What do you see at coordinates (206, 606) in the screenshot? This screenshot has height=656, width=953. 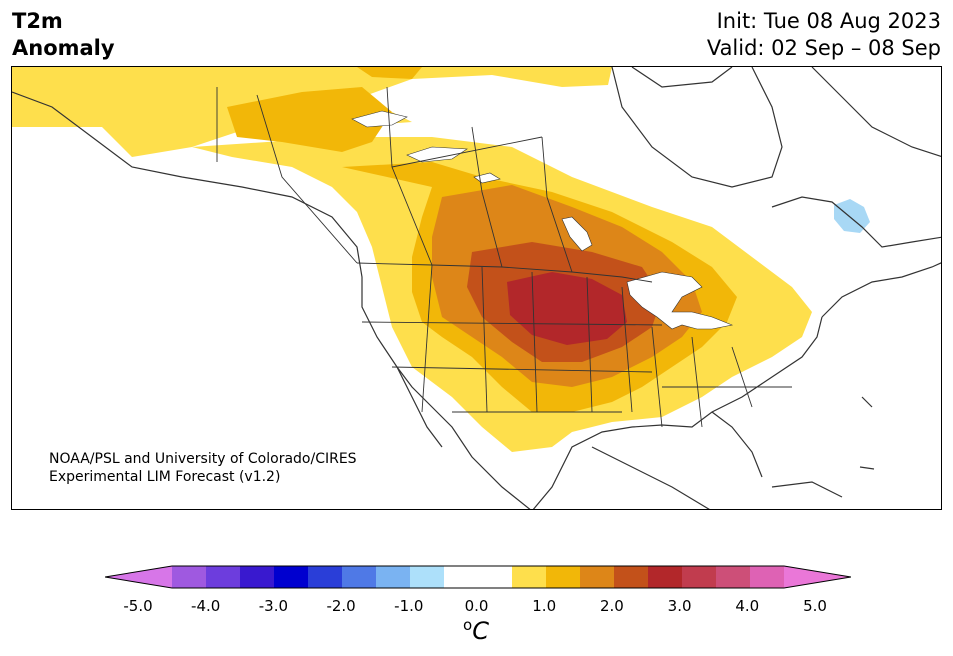 I see `colorbar-tick-label: -4.0` at bounding box center [206, 606].